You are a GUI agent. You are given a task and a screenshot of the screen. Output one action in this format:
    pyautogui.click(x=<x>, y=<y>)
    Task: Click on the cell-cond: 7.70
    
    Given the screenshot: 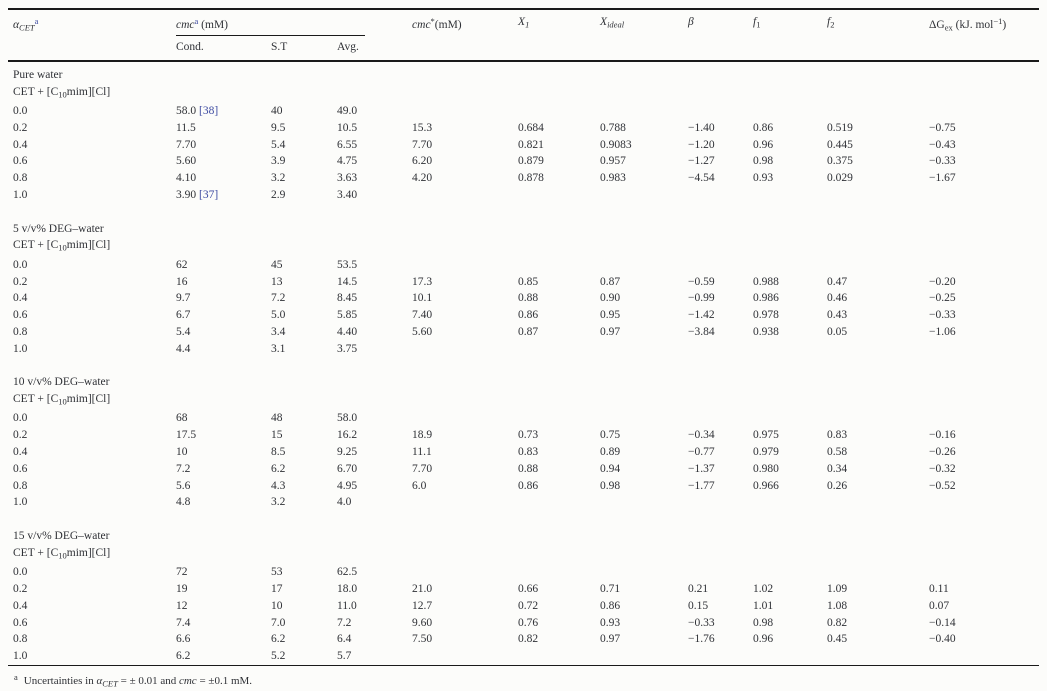 What is the action you would take?
    pyautogui.click(x=186, y=144)
    